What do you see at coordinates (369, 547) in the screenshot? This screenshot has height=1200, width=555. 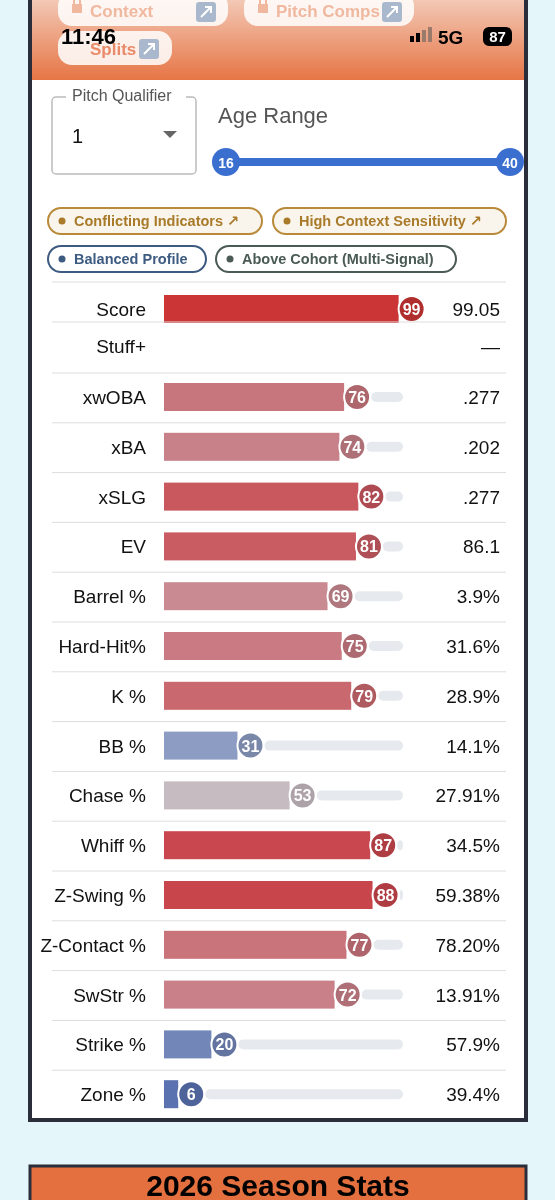 I see `data-label: 81` at bounding box center [369, 547].